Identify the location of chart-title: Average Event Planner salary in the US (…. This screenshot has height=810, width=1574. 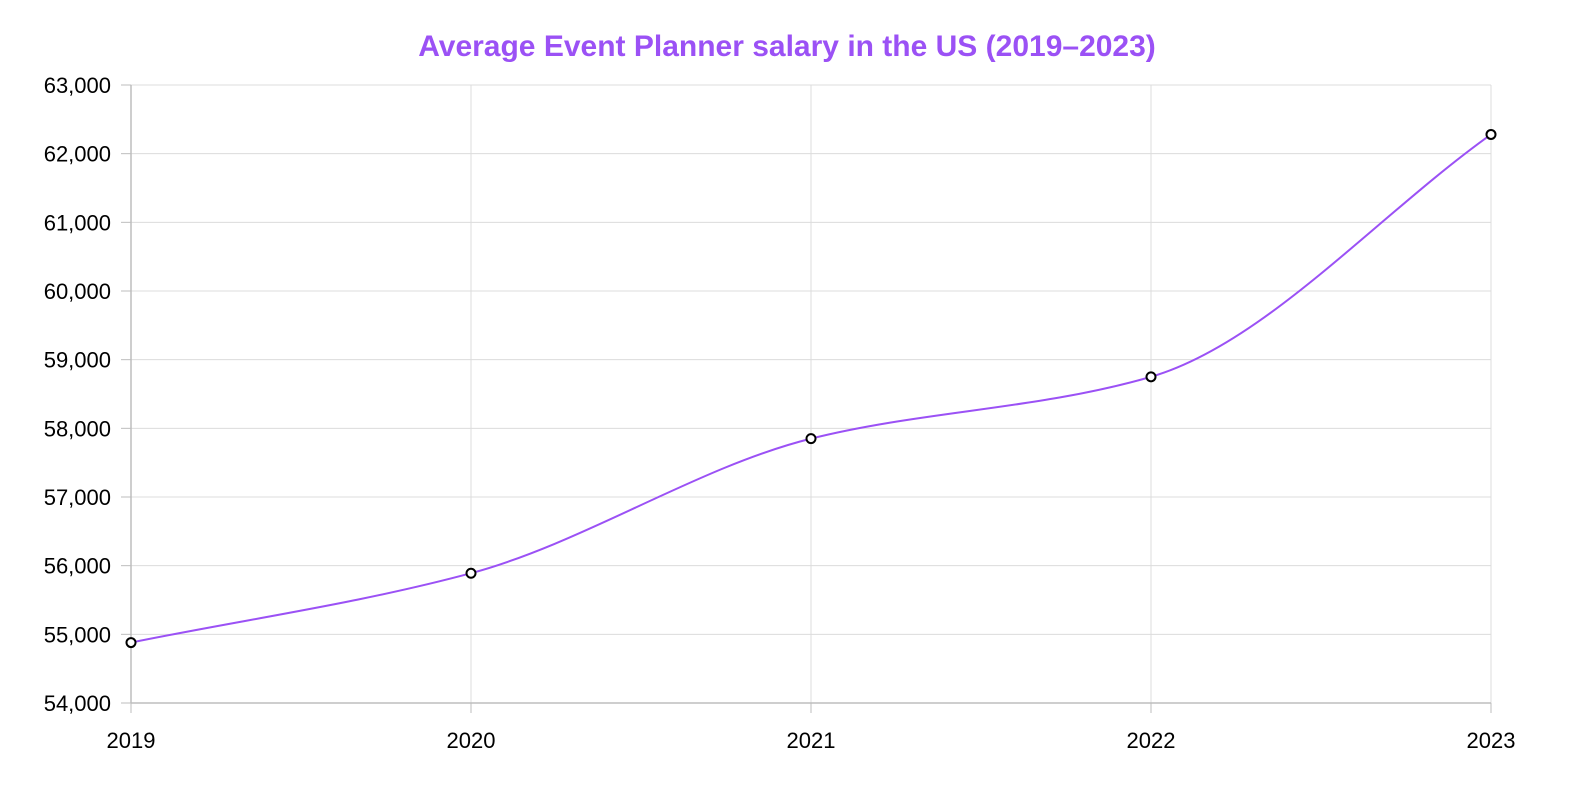
(787, 46).